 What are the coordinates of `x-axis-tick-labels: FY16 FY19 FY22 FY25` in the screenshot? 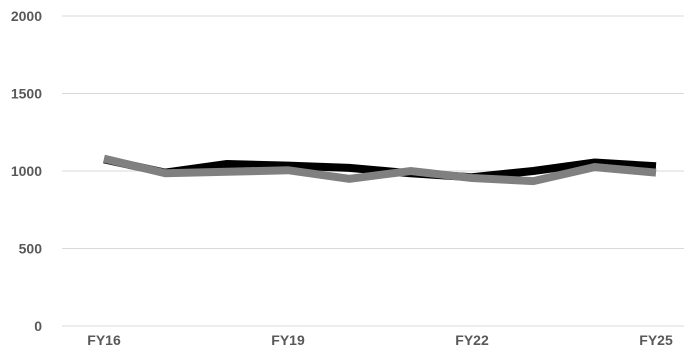 It's located at (380, 340).